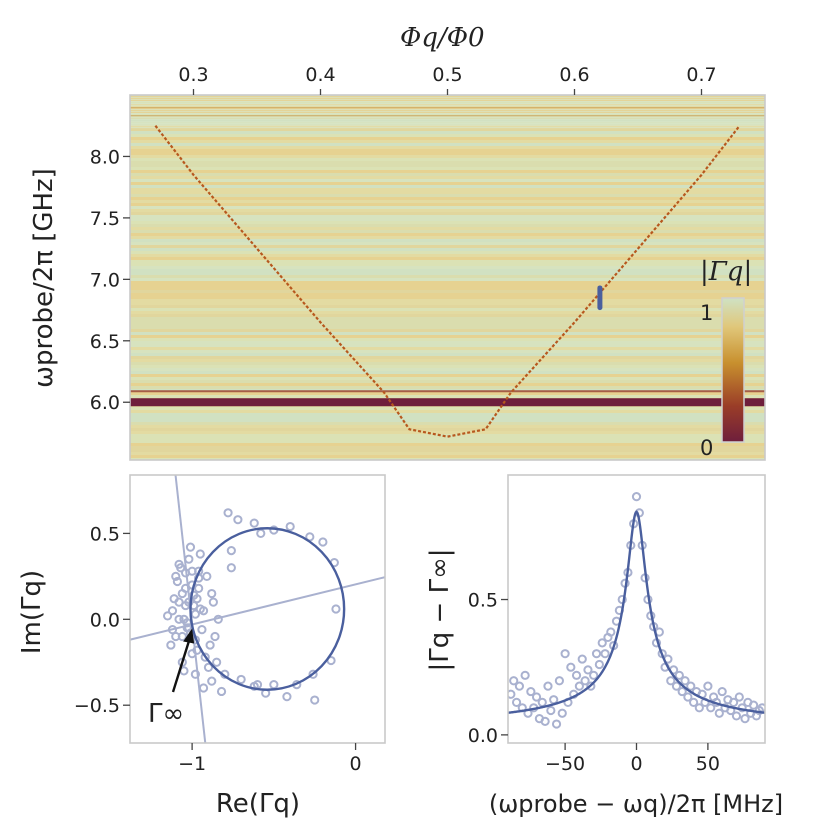 The image size is (830, 838). Describe the element at coordinates (708, 764) in the screenshot. I see `spectrum-xtick-label: 50` at that location.